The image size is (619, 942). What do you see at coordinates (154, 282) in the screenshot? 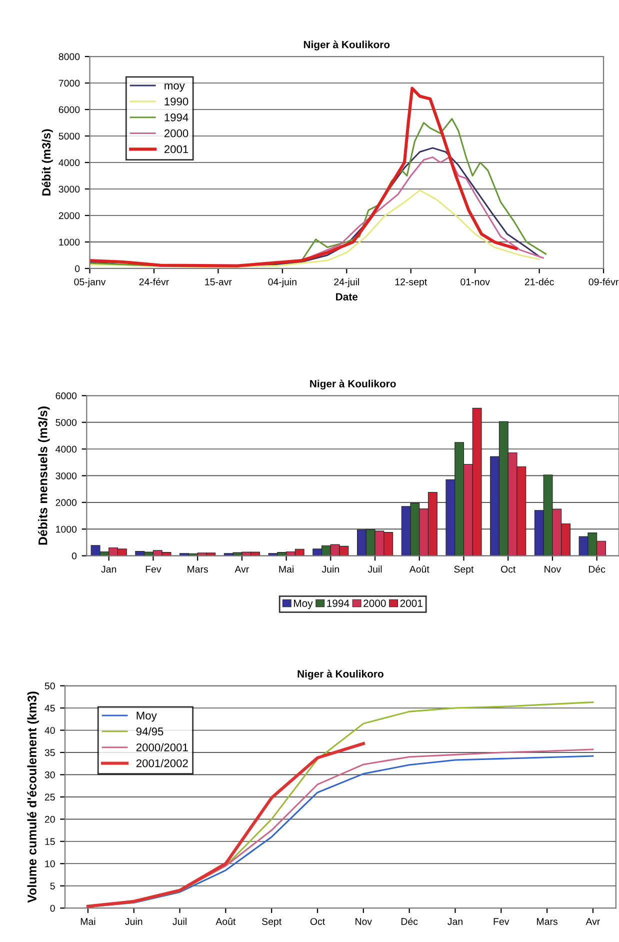
I see `x-tick-label: 24-févr` at bounding box center [154, 282].